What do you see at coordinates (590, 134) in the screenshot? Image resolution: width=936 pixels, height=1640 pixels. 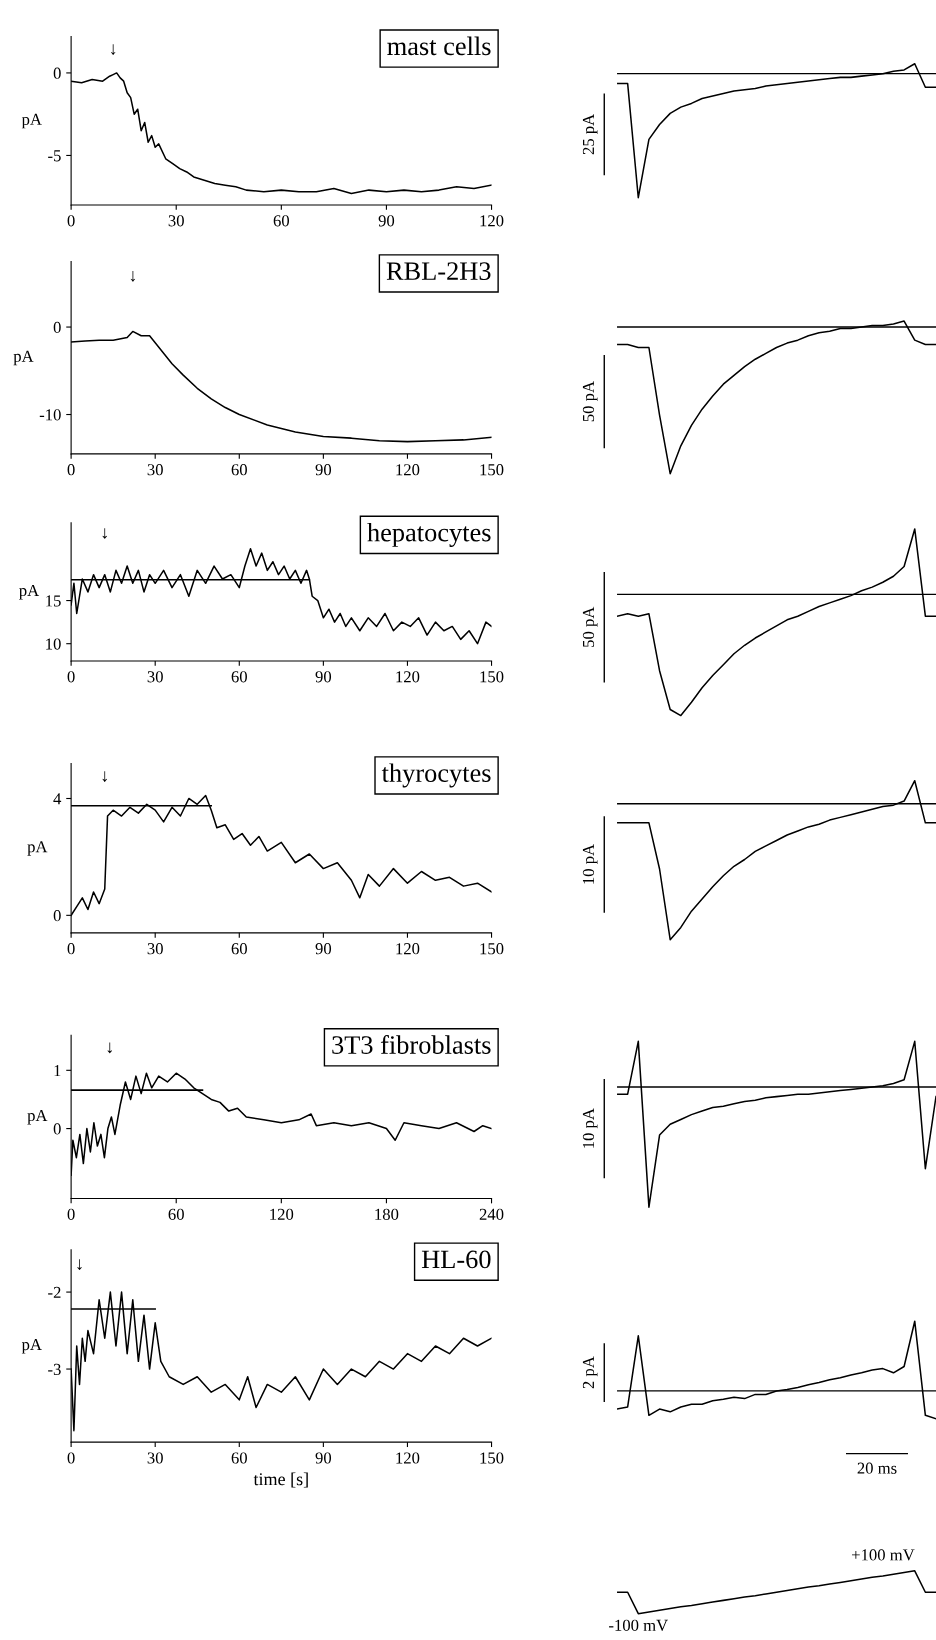 I see `text: 25 pA` at bounding box center [590, 134].